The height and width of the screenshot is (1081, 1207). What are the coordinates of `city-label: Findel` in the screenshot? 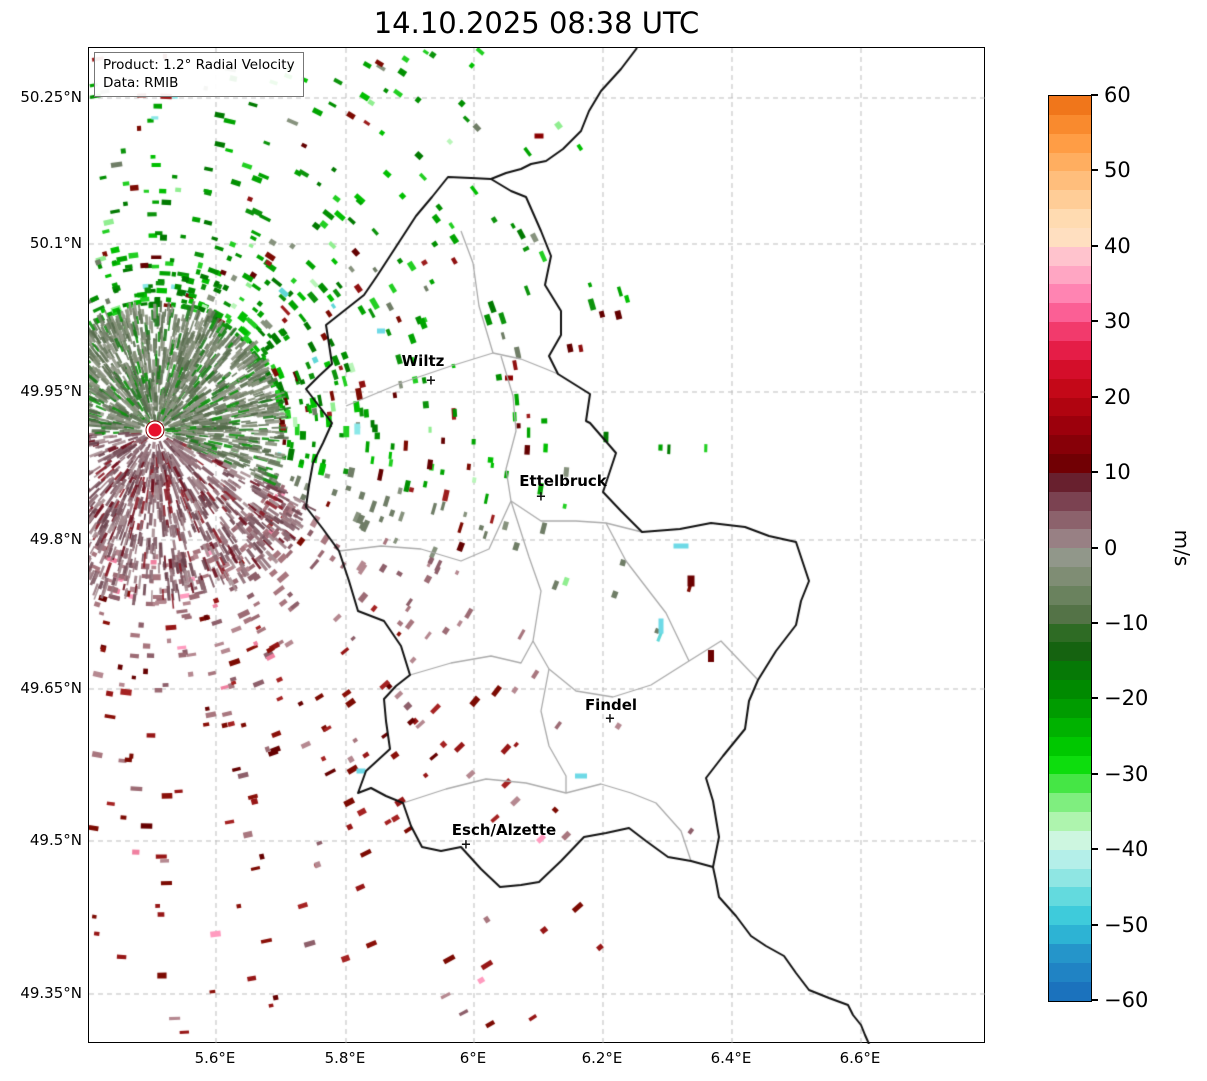 It's located at (611, 705).